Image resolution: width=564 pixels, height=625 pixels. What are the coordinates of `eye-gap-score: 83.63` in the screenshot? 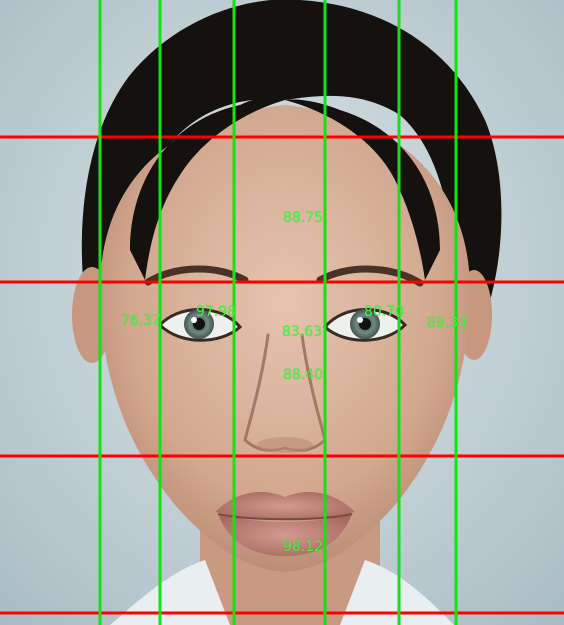 It's located at (302, 332).